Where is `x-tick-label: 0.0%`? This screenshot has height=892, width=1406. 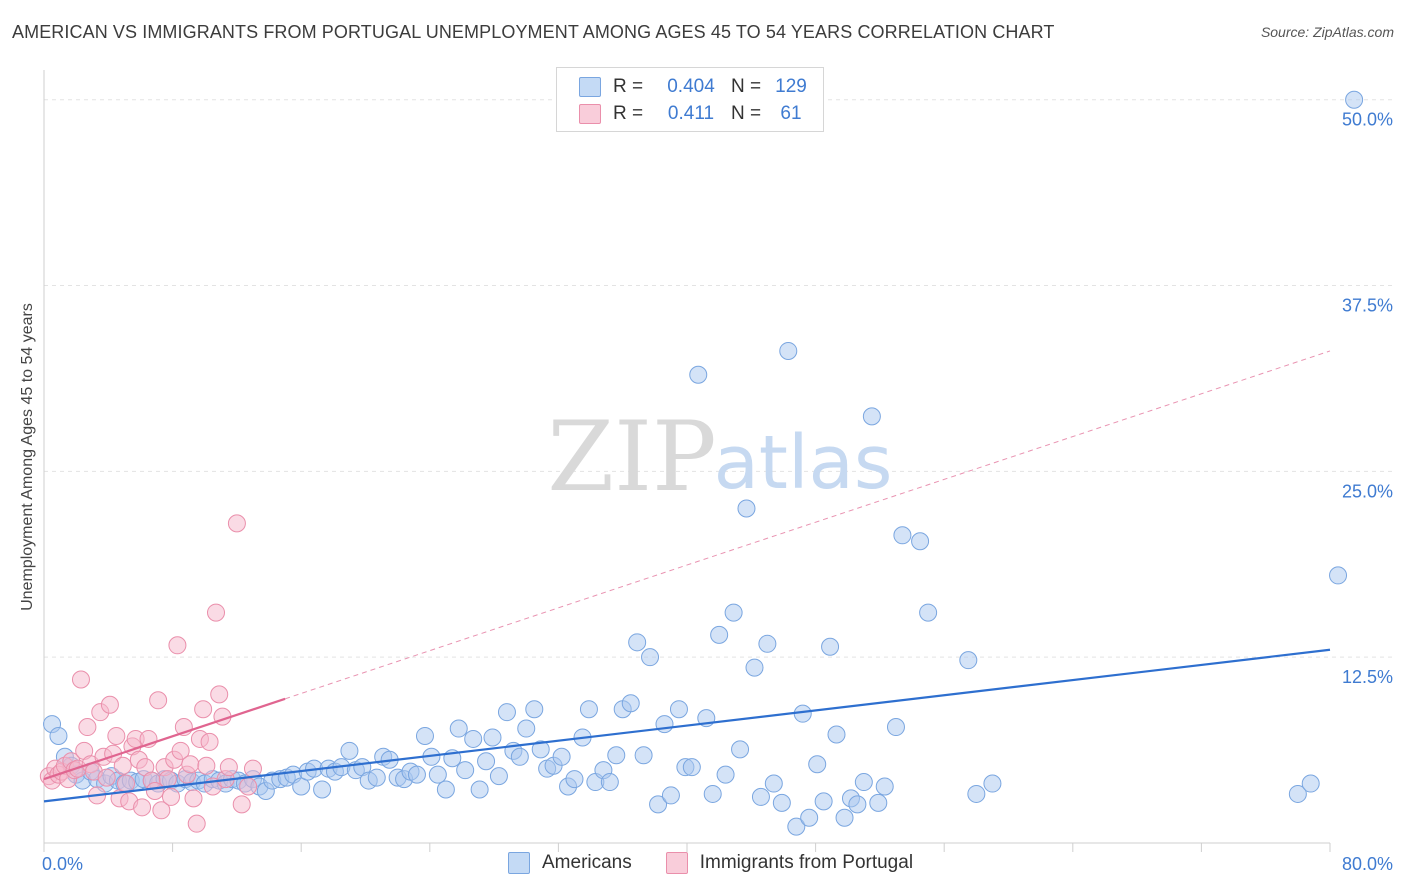 x-tick-label: 0.0% is located at coordinates (62, 864).